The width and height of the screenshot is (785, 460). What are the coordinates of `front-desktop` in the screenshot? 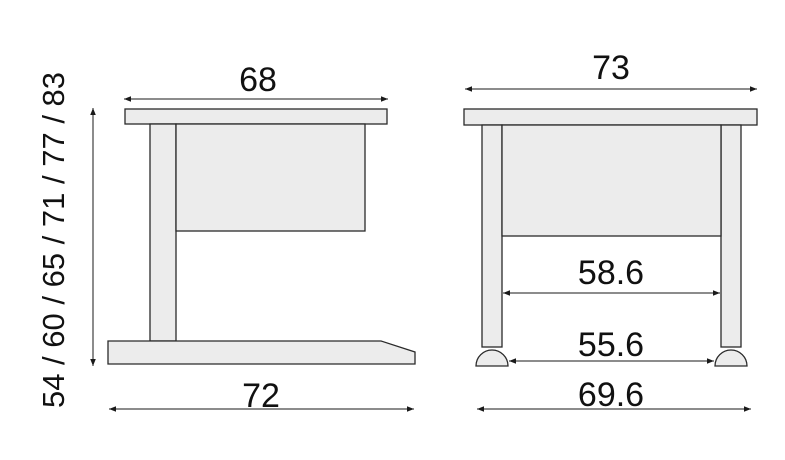 It's located at (610, 117).